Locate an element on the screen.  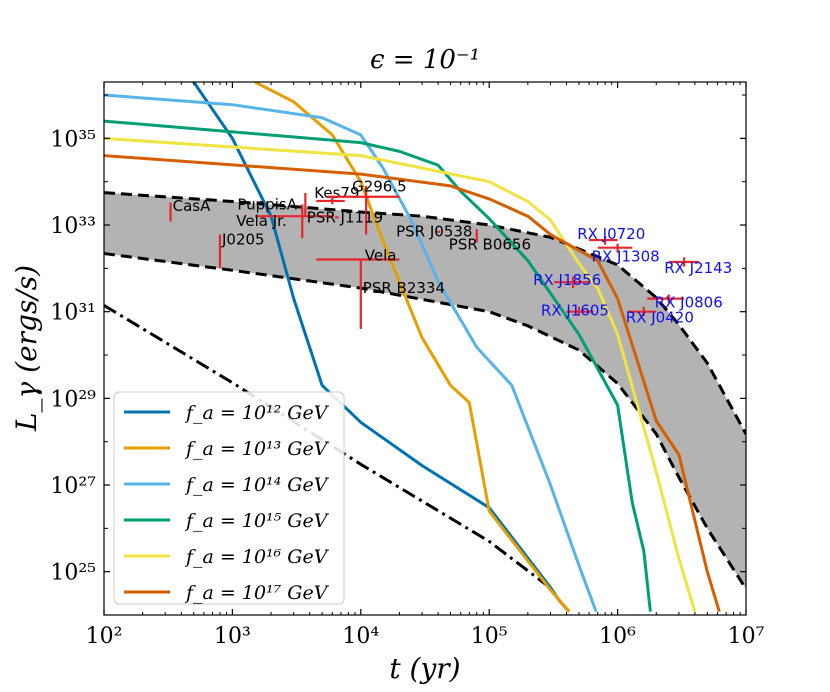
pulsar-psr-b2334: PSR B2334 is located at coordinates (402, 294).